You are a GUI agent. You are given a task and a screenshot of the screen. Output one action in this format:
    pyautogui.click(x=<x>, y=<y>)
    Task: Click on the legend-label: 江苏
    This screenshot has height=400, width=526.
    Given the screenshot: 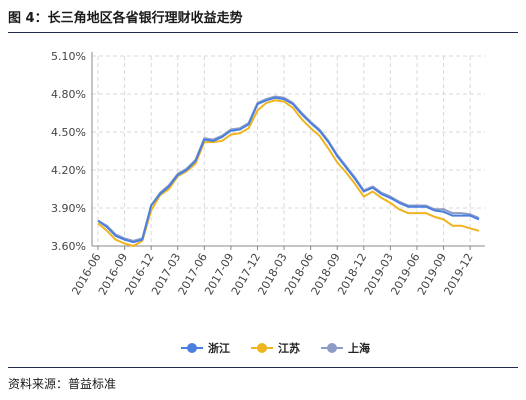 What is the action you would take?
    pyautogui.click(x=289, y=348)
    